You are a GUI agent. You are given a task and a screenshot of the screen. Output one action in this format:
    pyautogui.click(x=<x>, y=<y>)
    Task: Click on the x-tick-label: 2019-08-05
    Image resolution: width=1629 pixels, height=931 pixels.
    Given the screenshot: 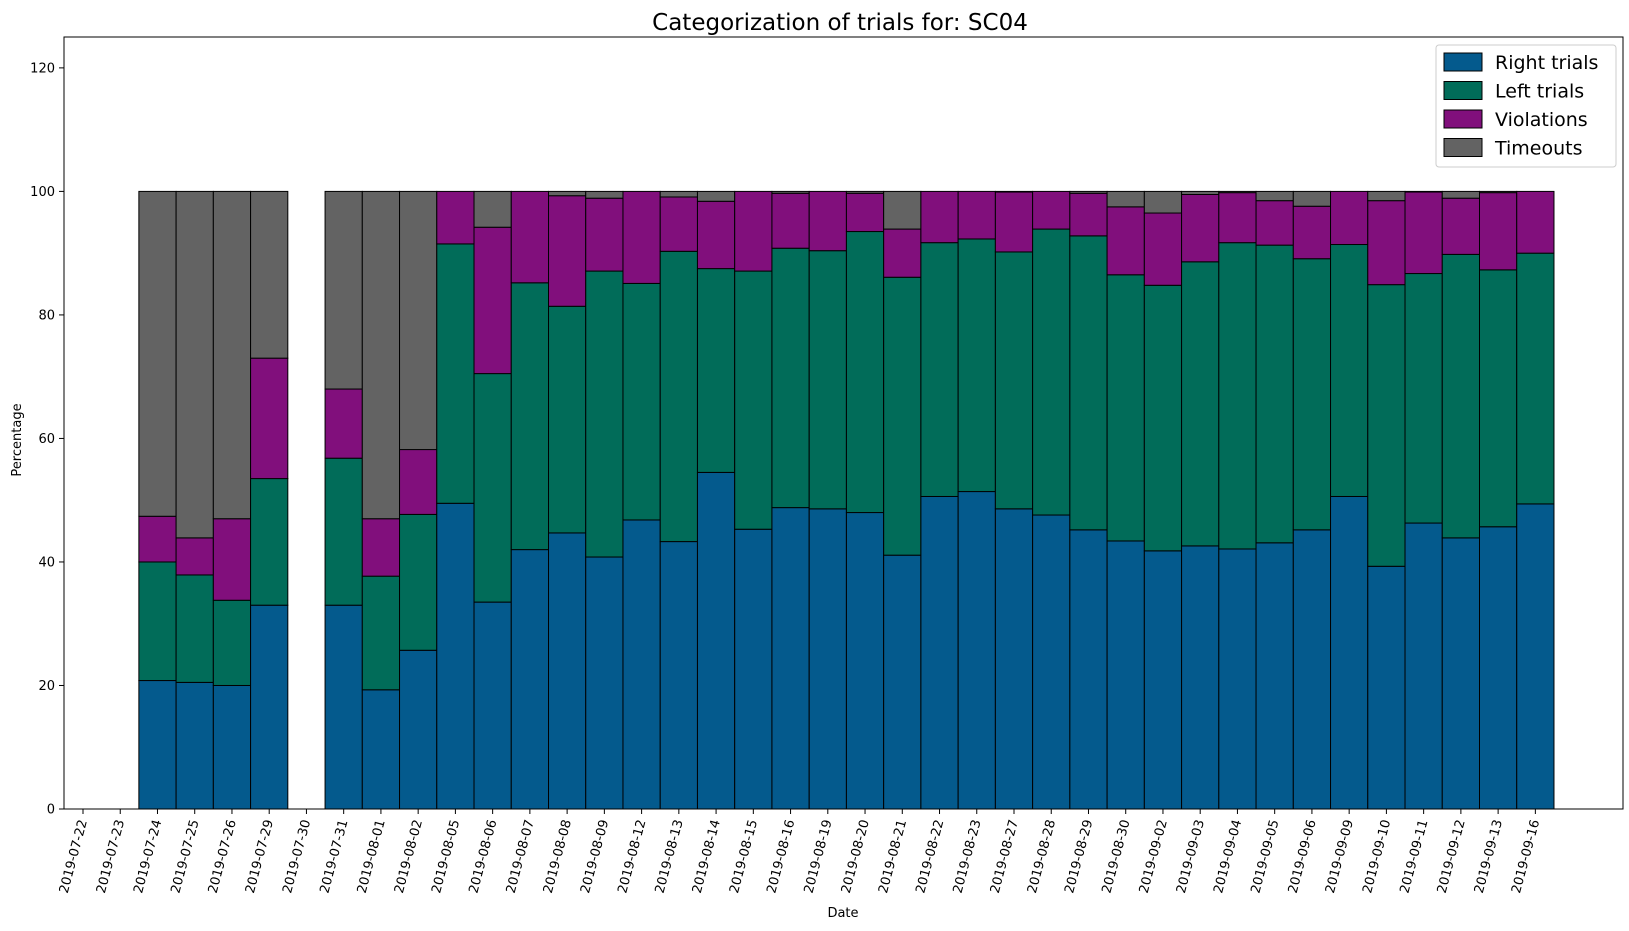 What is the action you would take?
    pyautogui.click(x=446, y=856)
    